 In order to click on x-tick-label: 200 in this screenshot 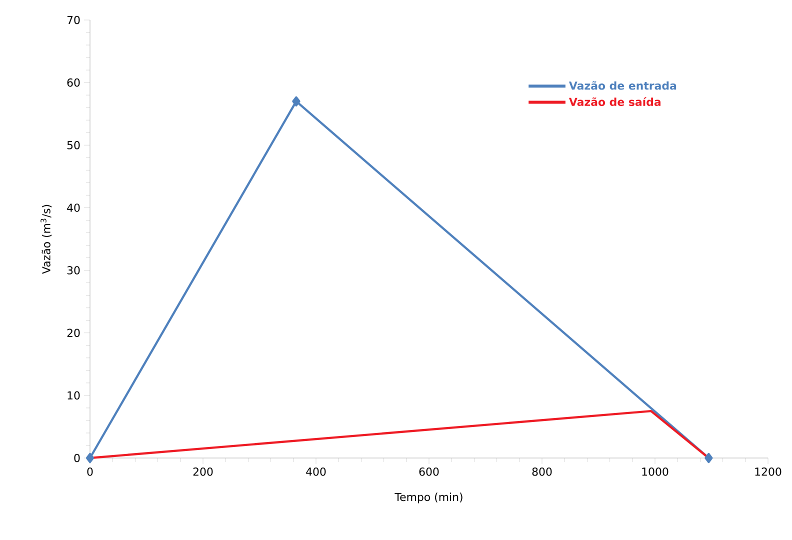, I will do `click(203, 472)`.